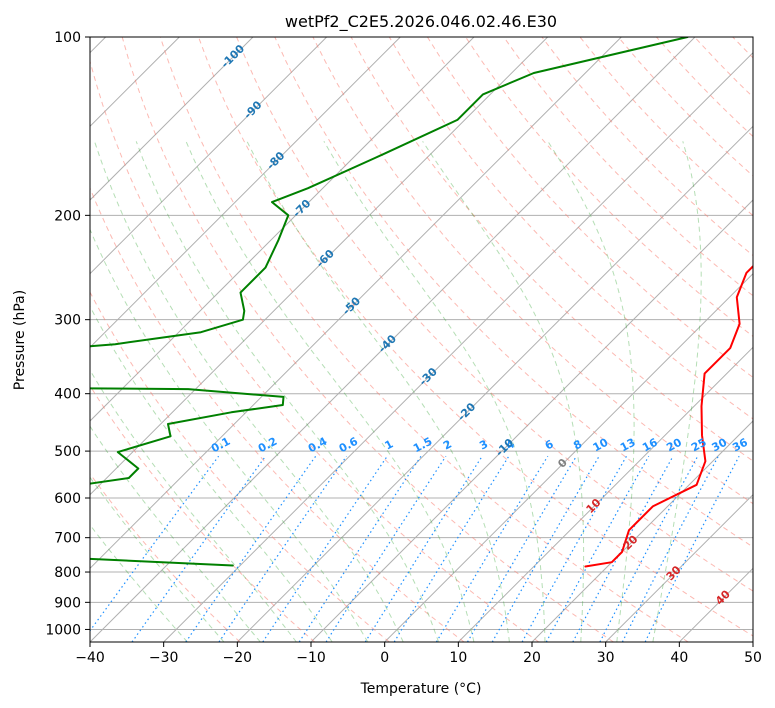 This screenshot has width=775, height=708. I want to click on x-tick-label: 10, so click(458, 658).